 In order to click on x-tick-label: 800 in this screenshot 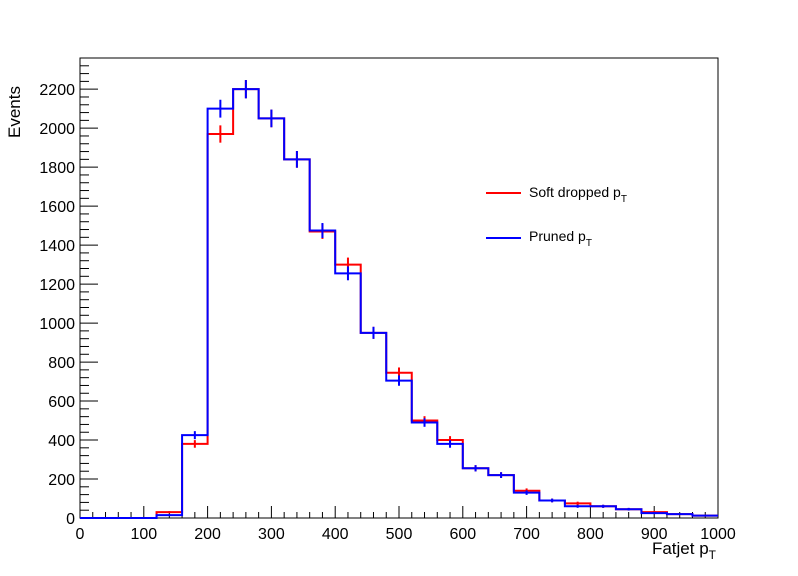, I will do `click(590, 534)`.